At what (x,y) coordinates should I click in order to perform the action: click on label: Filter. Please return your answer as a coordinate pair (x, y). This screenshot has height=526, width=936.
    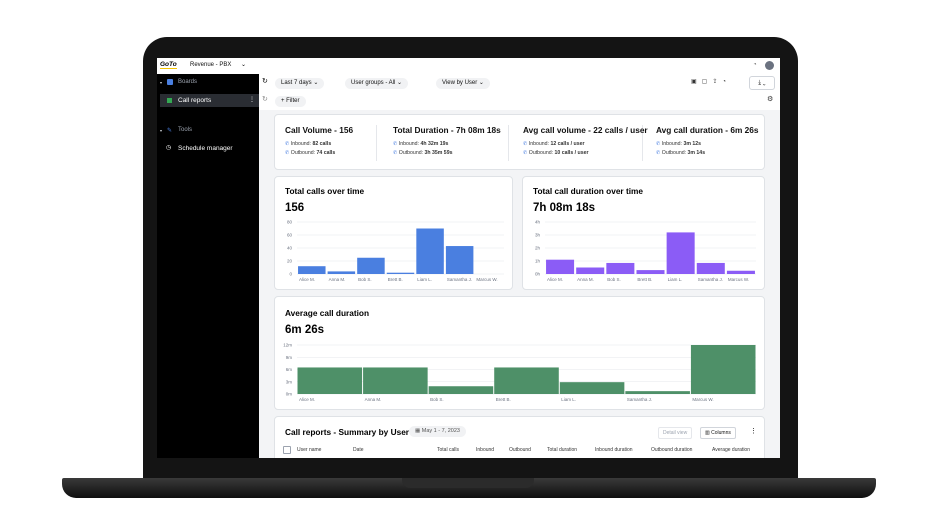
    Looking at the image, I should click on (293, 101).